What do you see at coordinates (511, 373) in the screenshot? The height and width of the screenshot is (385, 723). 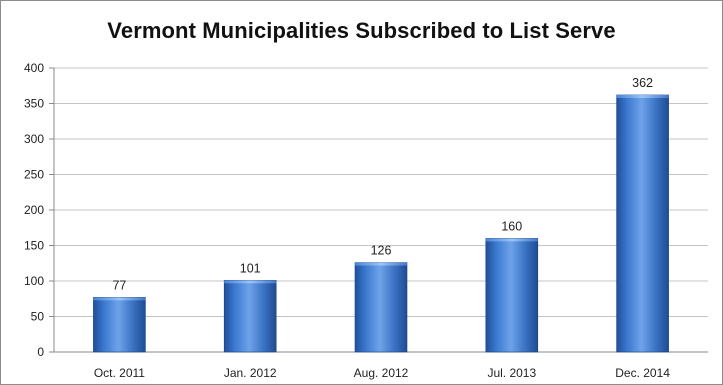 I see `x-tick-label: Jul. 2013` at bounding box center [511, 373].